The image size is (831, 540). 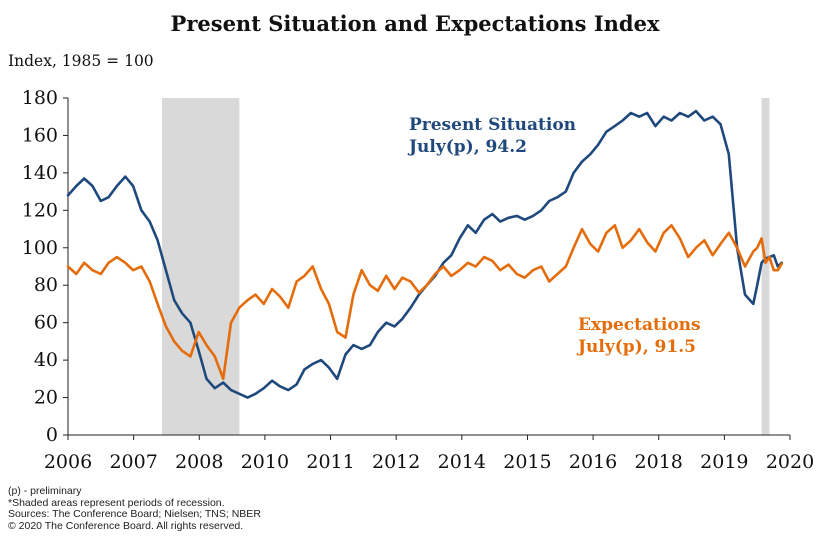 I want to click on x-tick-label: 2007, so click(x=133, y=462).